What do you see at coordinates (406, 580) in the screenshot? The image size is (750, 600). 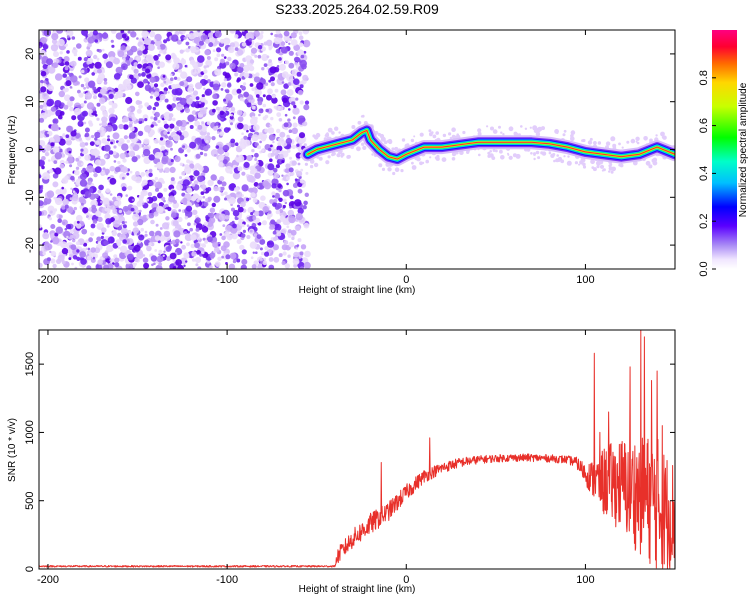 I see `snr-x-tick-label: 0` at bounding box center [406, 580].